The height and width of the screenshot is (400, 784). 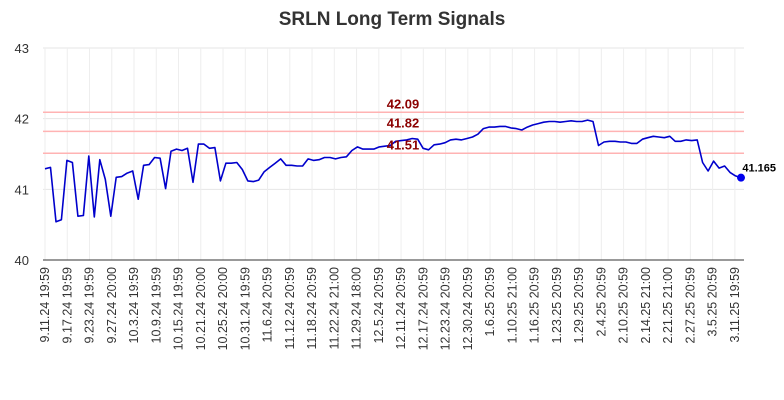 I want to click on x-tick-label: 2.4.25 20:59, so click(x=601, y=302).